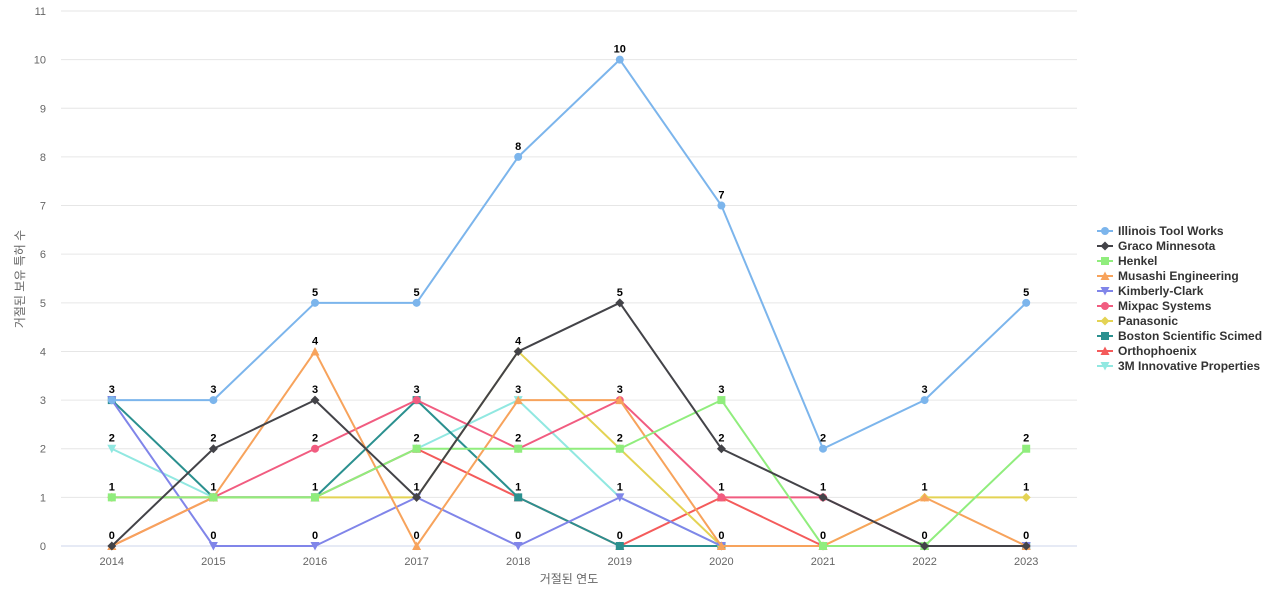 This screenshot has height=600, width=1280. I want to click on legend-item: Kimberly-Clark, so click(1150, 291).